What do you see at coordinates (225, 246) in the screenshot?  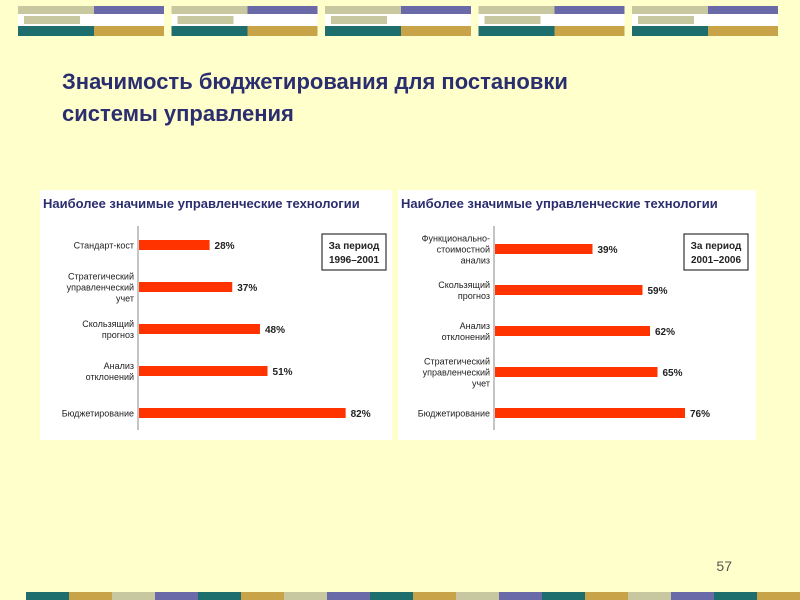 I see `value-label: 28%` at bounding box center [225, 246].